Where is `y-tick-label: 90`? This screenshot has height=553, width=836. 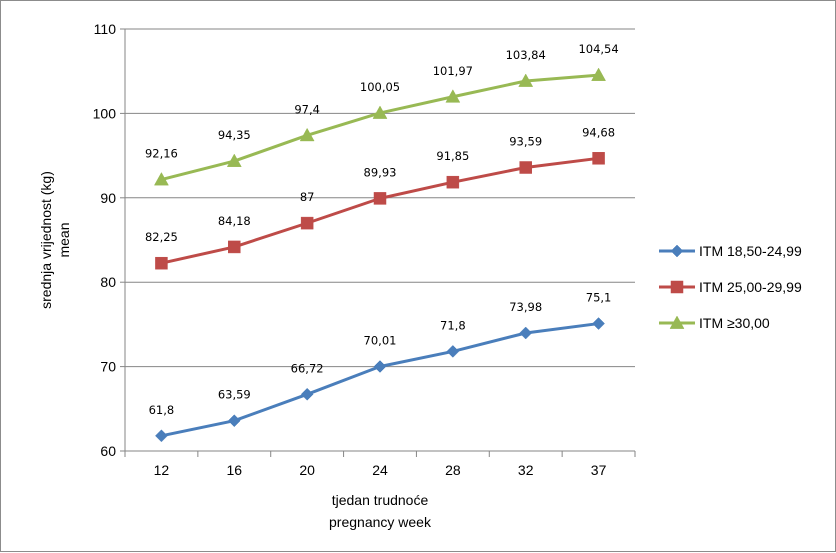 y-tick-label: 90 is located at coordinates (108, 198).